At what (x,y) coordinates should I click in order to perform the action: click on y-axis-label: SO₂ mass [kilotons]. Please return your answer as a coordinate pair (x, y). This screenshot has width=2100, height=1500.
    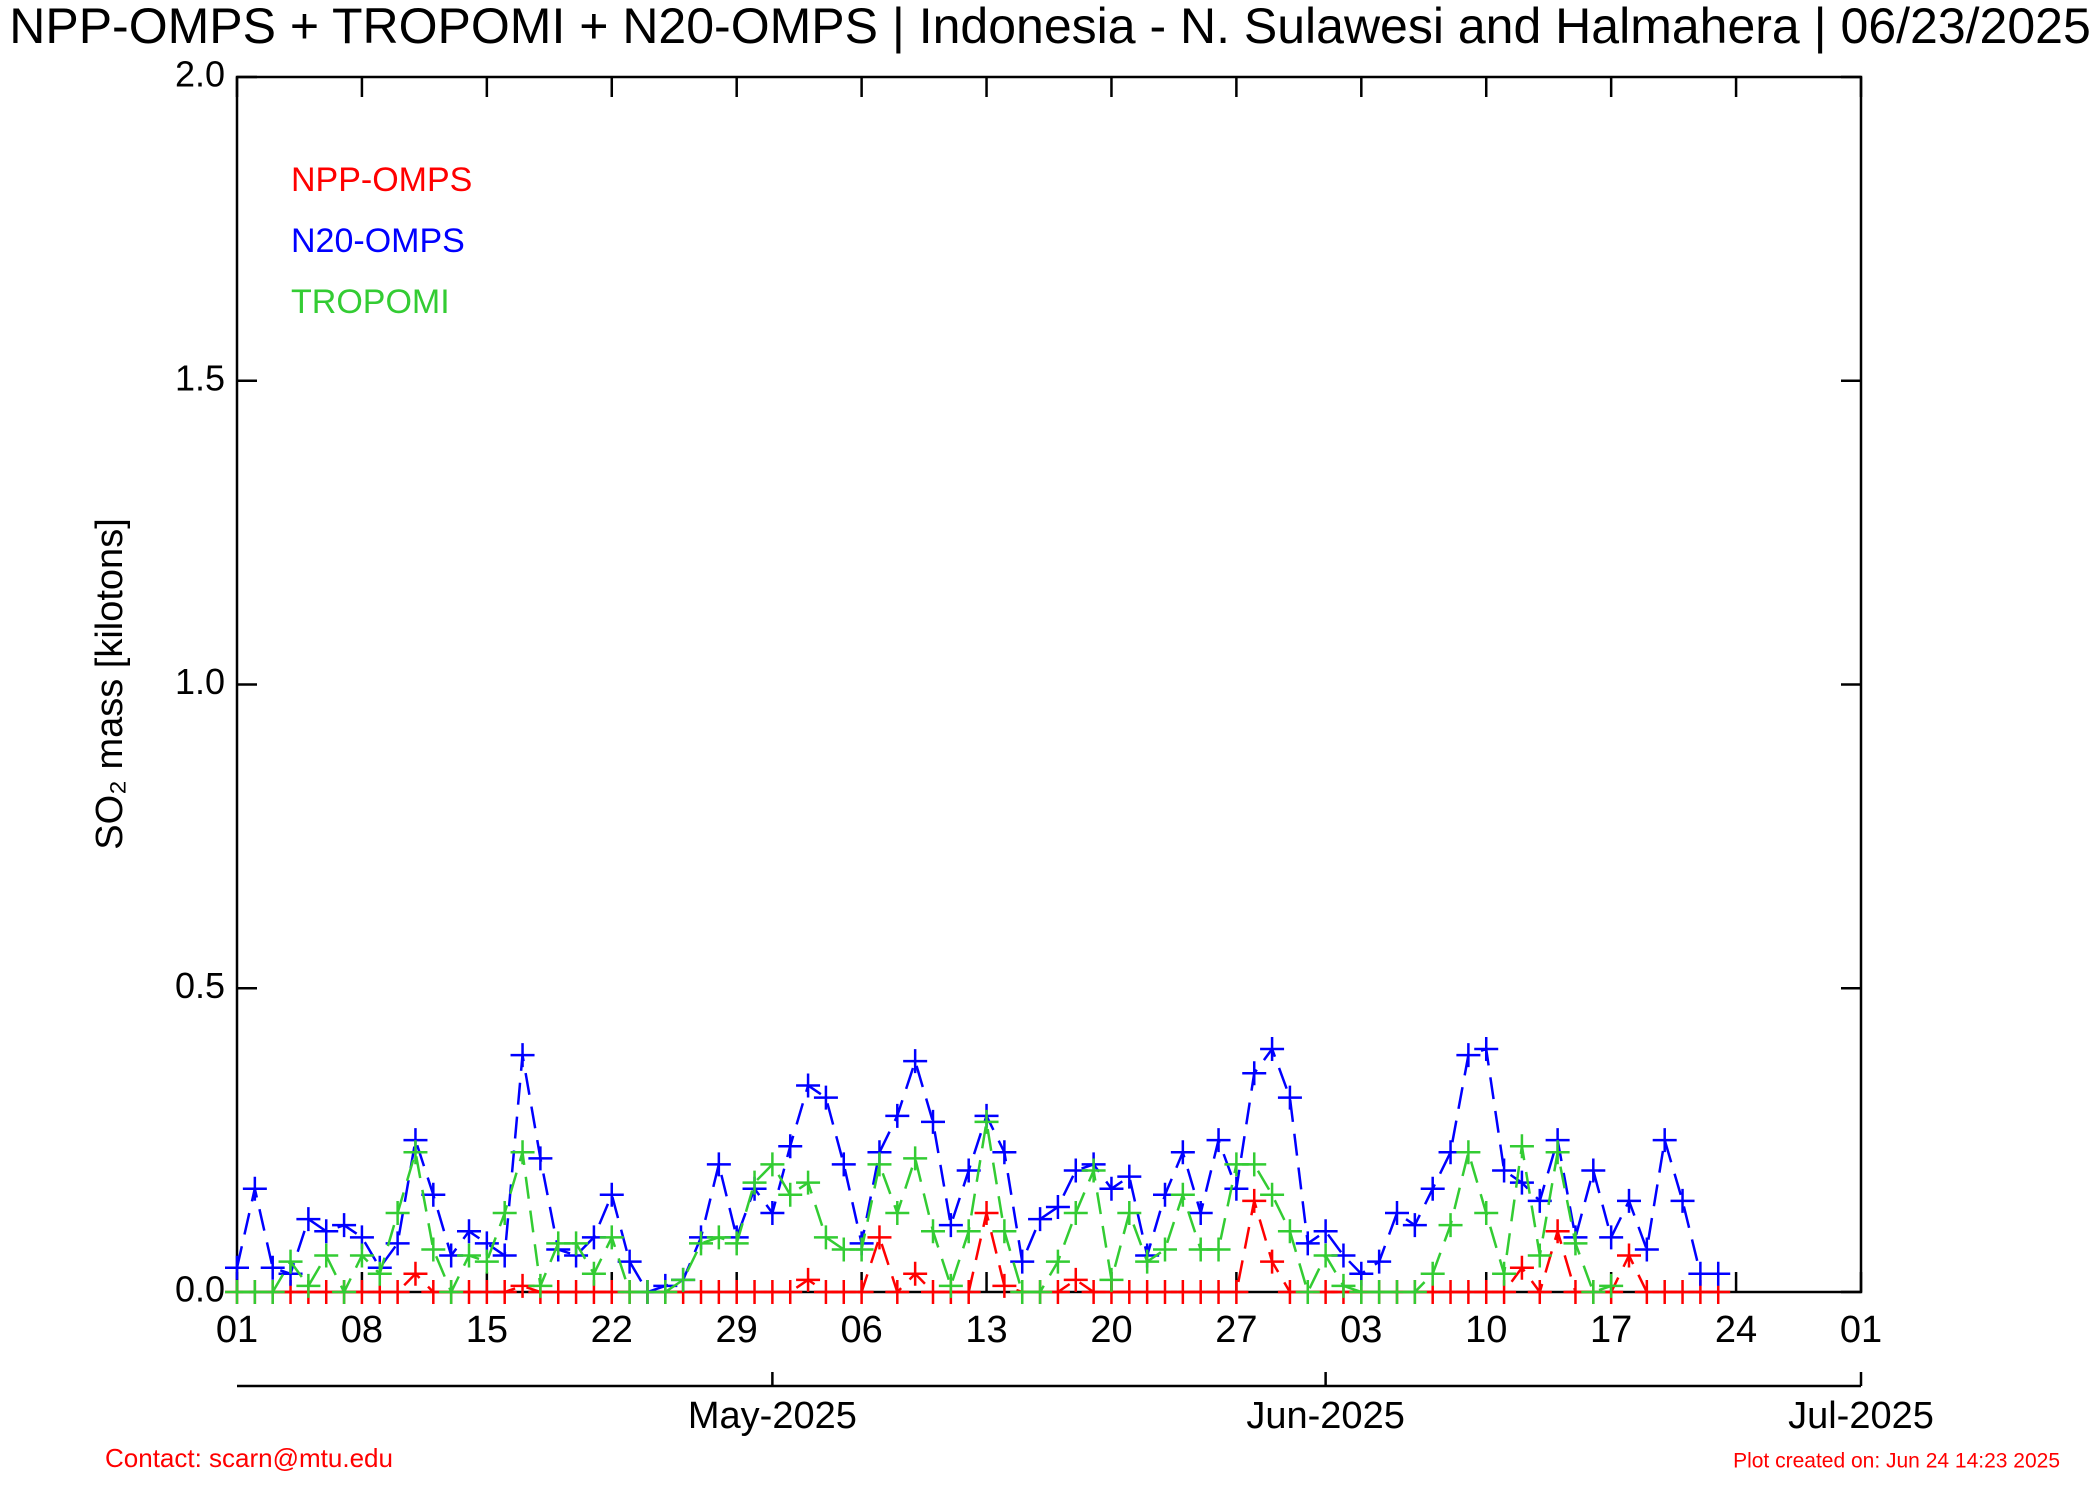
    Looking at the image, I should click on (110, 684).